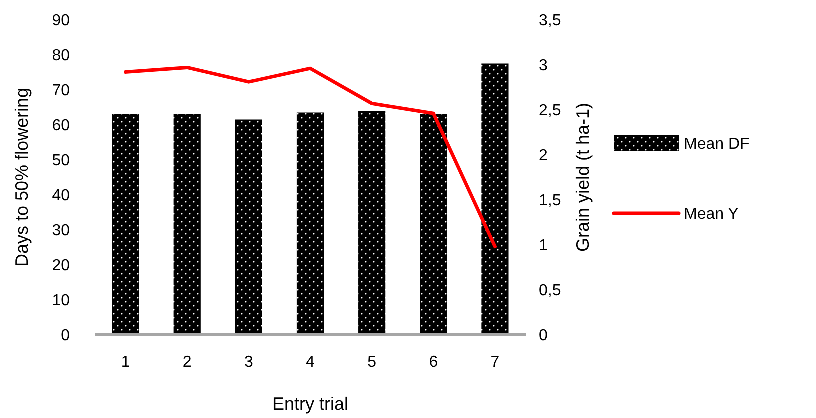 This screenshot has width=816, height=418. I want to click on y-tick-label: 40, so click(61, 196).